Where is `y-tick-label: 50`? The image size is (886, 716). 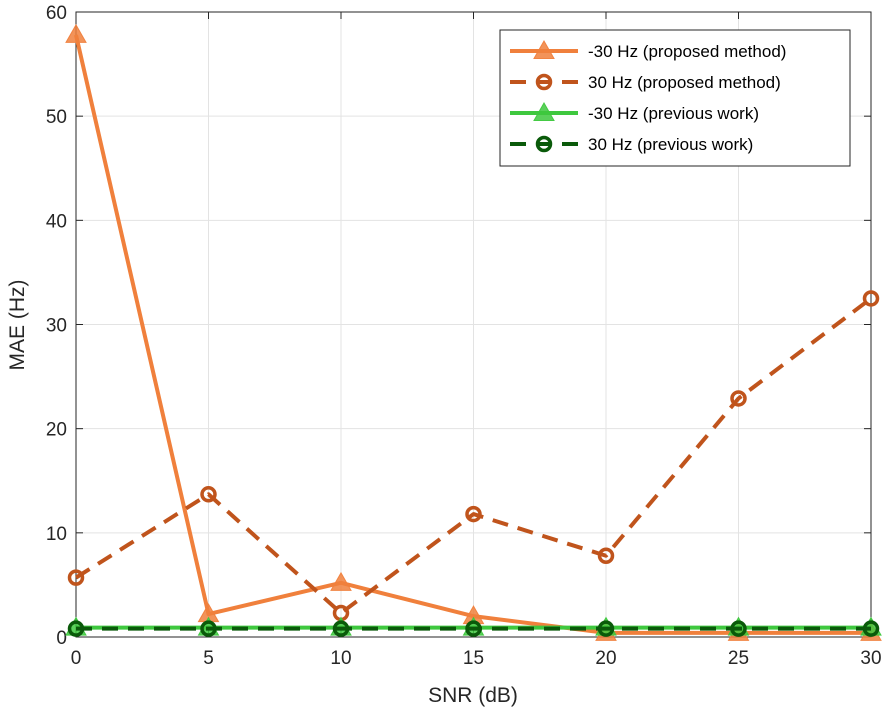 y-tick-label: 50 is located at coordinates (56, 117).